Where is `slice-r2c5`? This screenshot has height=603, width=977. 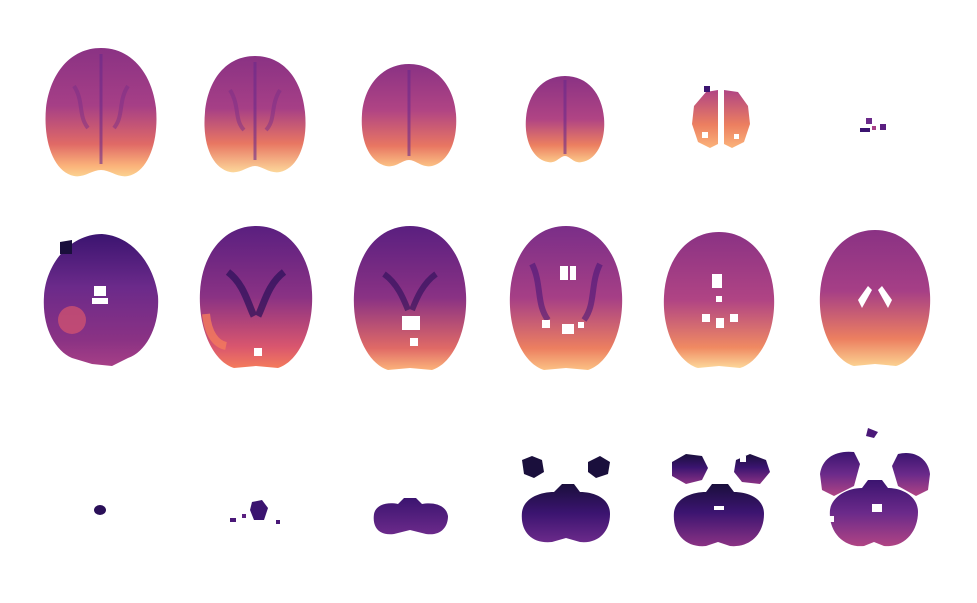
slice-r2c5 is located at coordinates (719, 301).